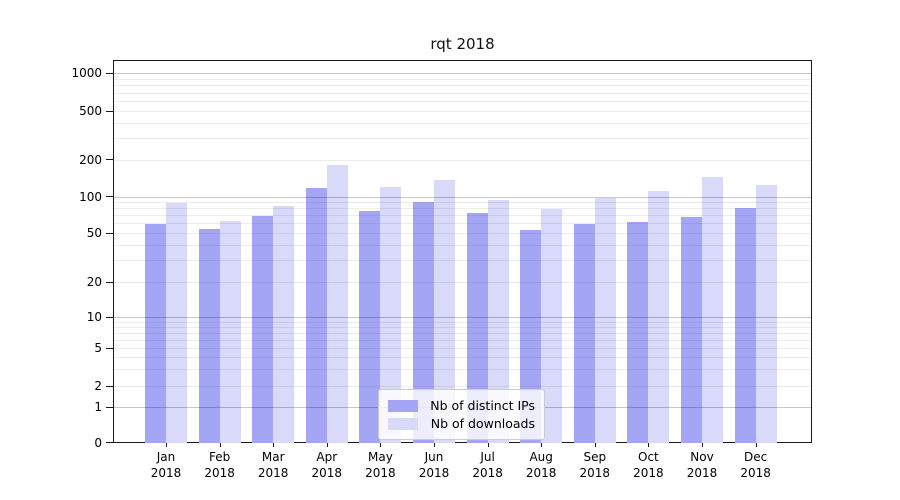 The image size is (900, 500). I want to click on x-tick-month: Jul, so click(487, 457).